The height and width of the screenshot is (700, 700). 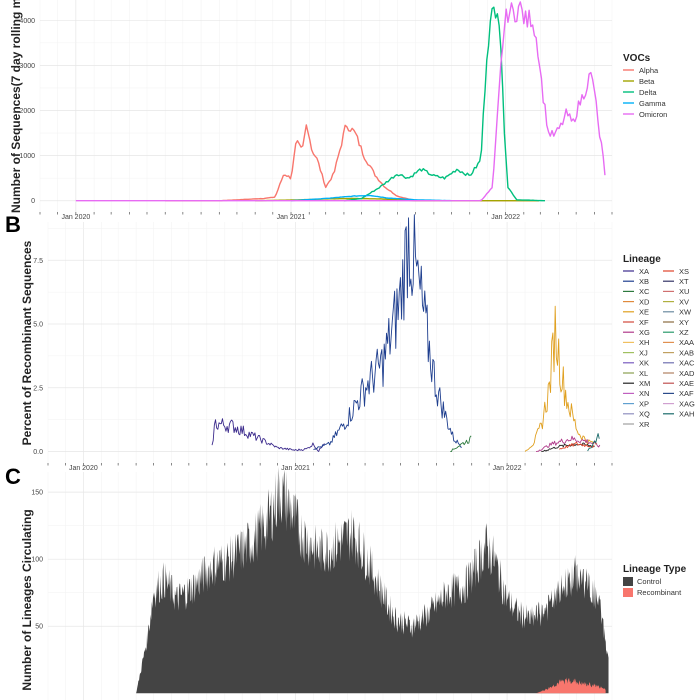 I want to click on legend-label-xg: XG, so click(x=644, y=332).